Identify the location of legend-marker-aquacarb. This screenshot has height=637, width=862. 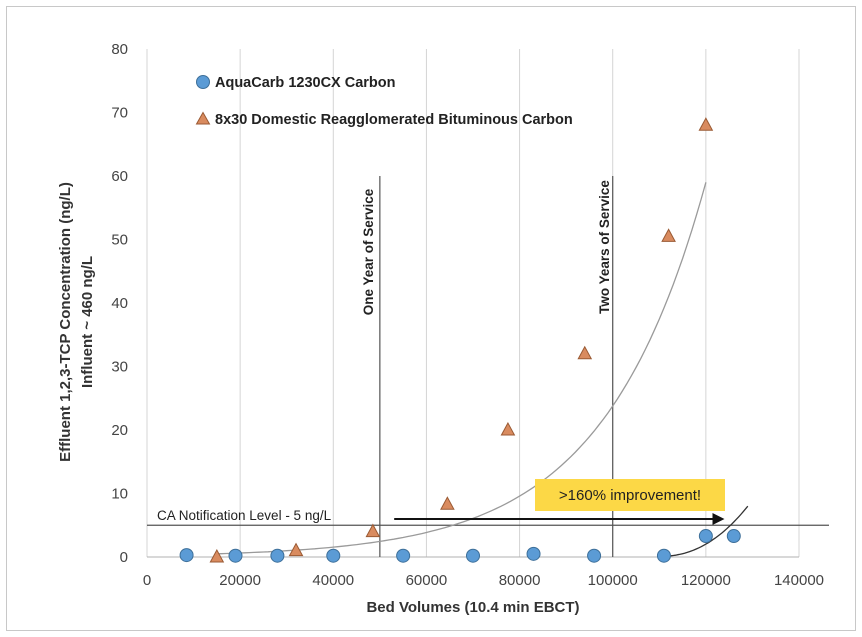
(203, 82).